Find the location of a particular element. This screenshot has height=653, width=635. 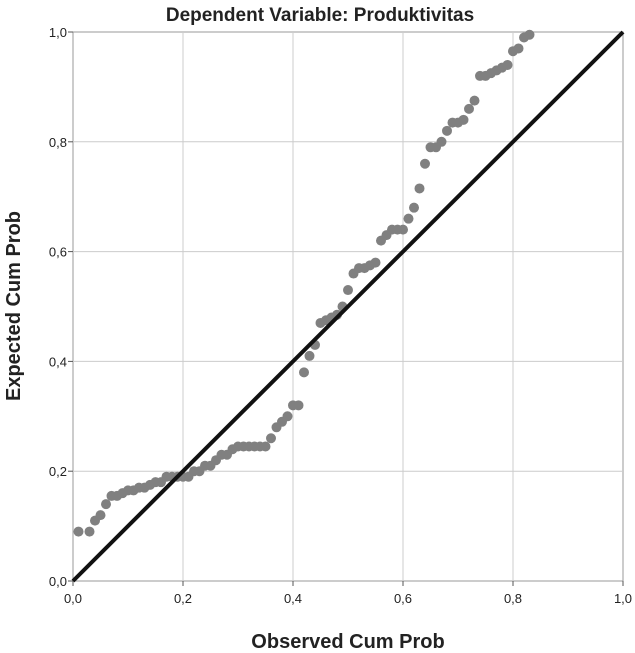

y-tick-label: 0,4 is located at coordinates (58, 361).